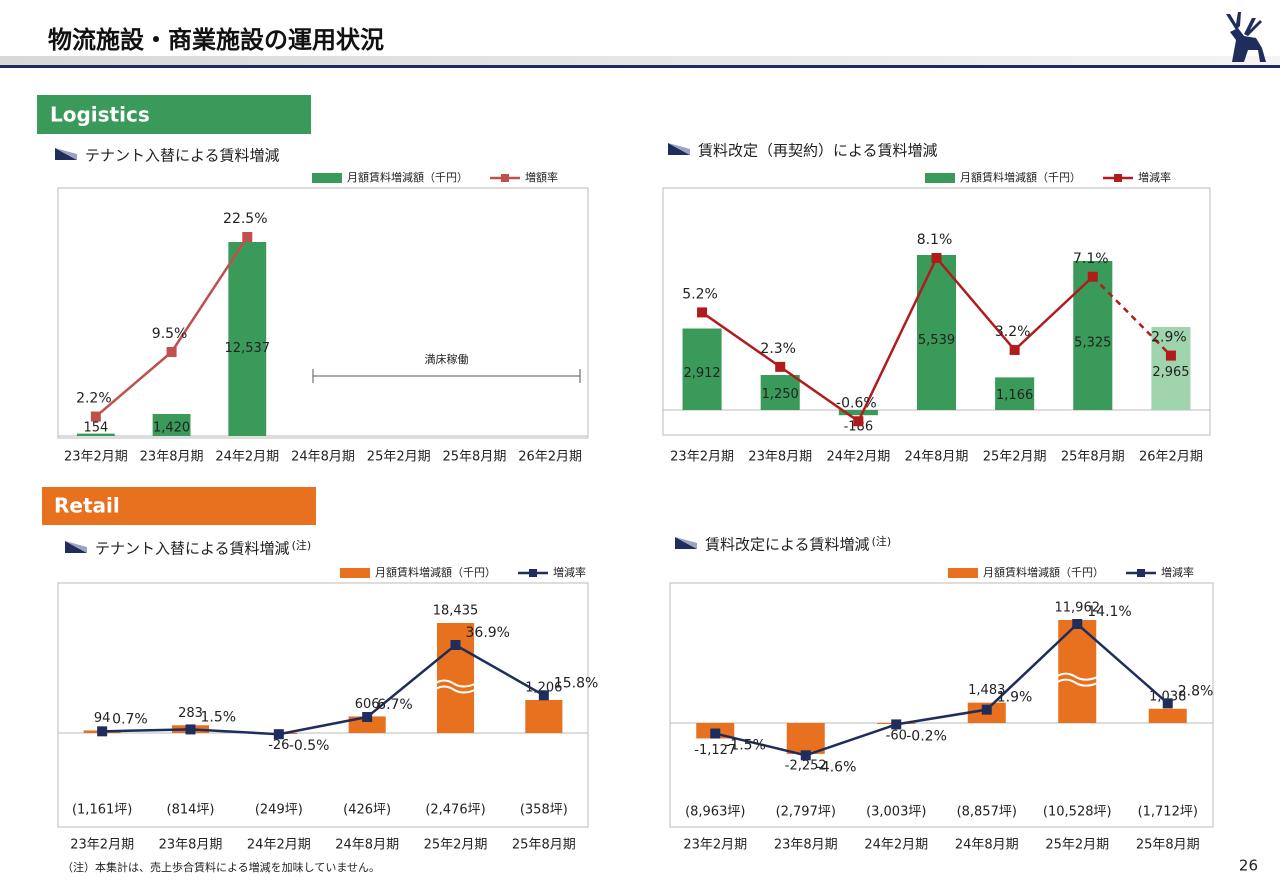  Describe the element at coordinates (778, 349) in the screenshot. I see `line-value-label: 2.3%` at that location.